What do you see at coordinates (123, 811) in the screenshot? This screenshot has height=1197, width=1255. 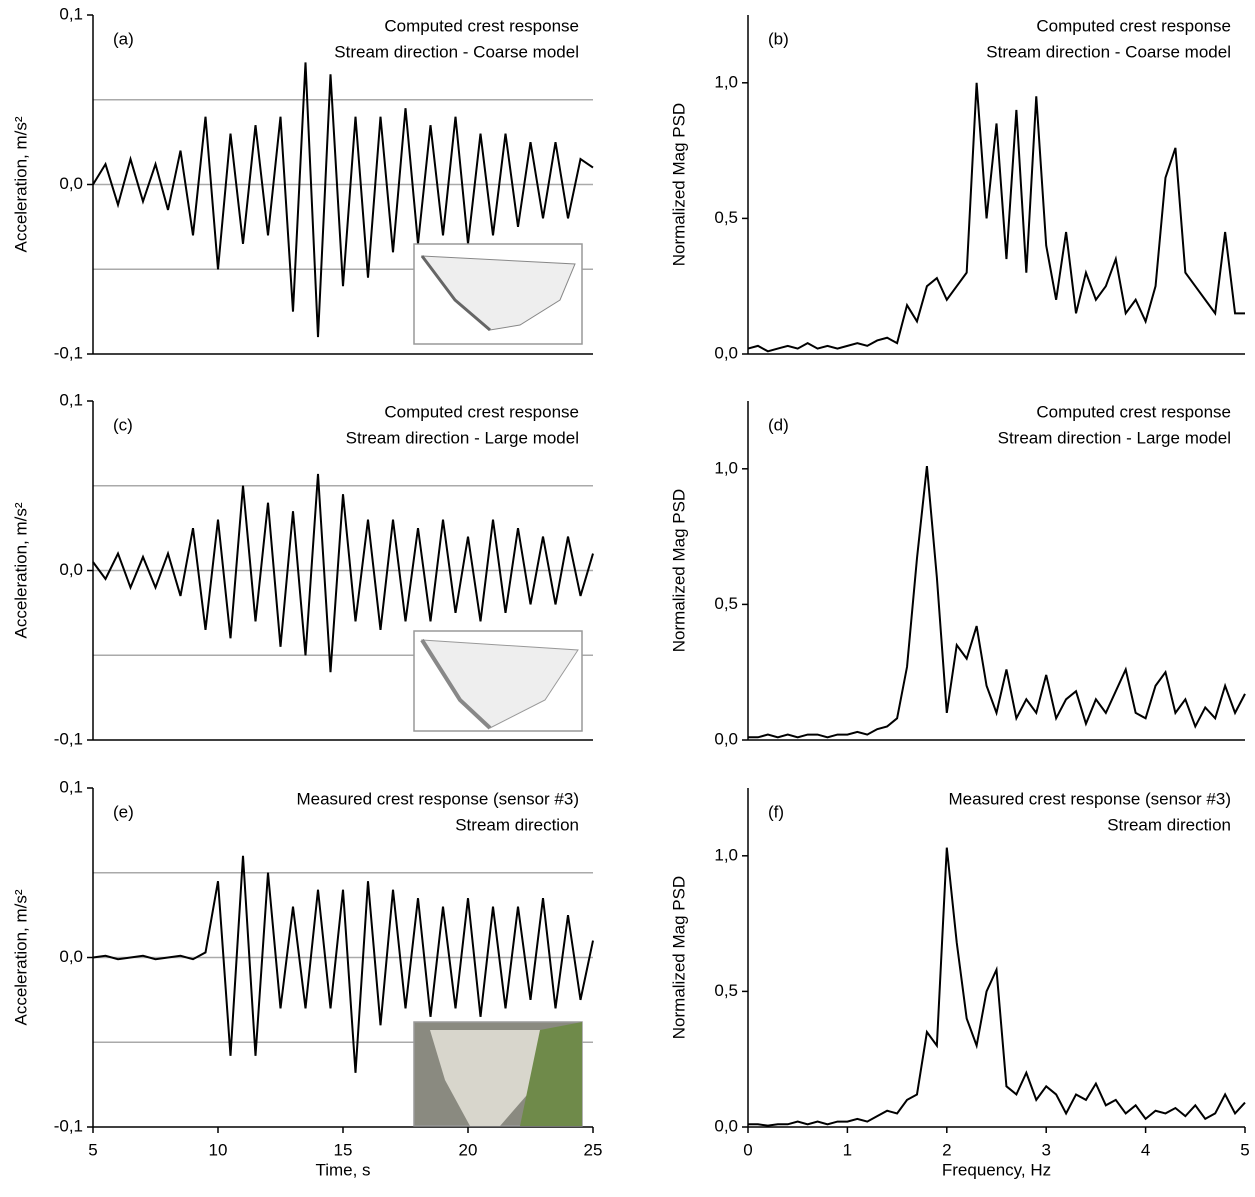 I see `panel-label: (e)` at bounding box center [123, 811].